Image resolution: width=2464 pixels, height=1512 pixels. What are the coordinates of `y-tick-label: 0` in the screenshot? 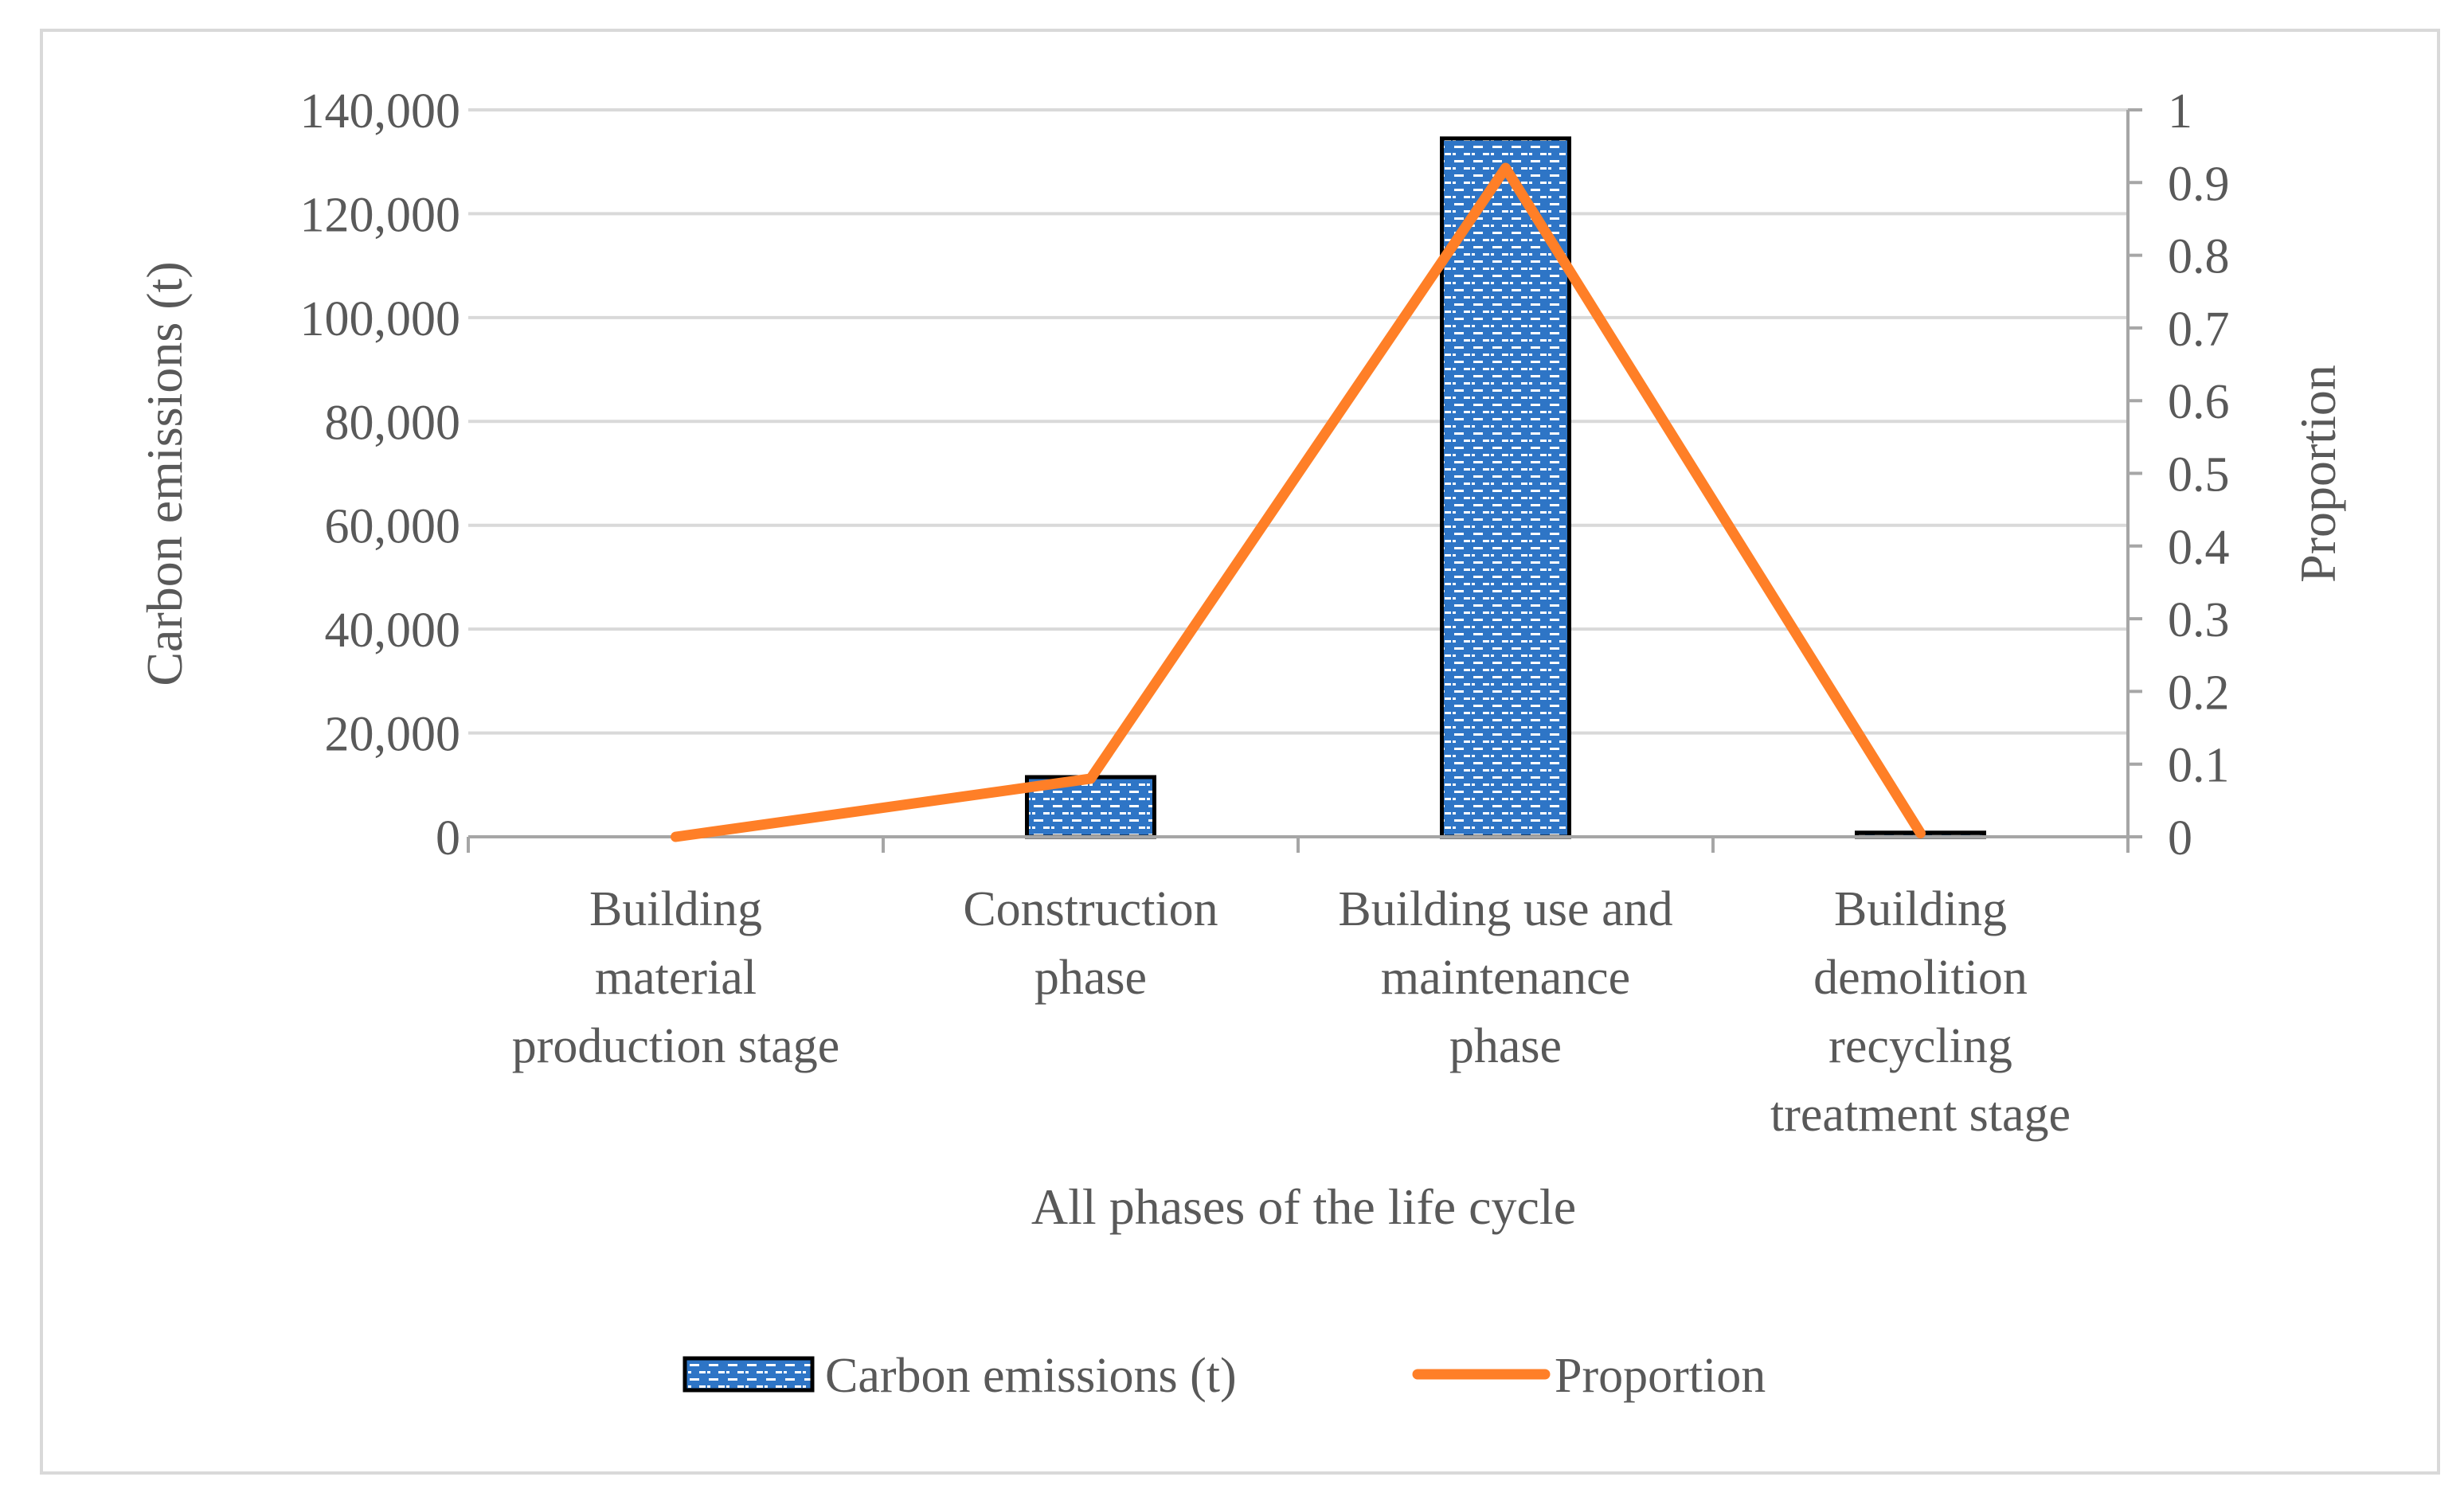 It's located at (448, 838).